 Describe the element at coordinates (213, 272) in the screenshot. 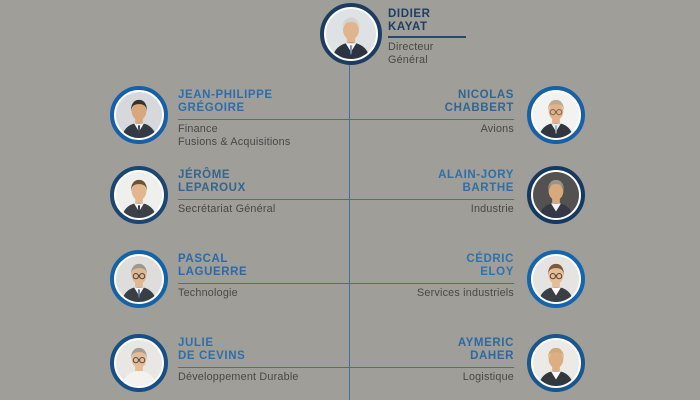

I see `person-last-name: LAGUERRE` at that location.